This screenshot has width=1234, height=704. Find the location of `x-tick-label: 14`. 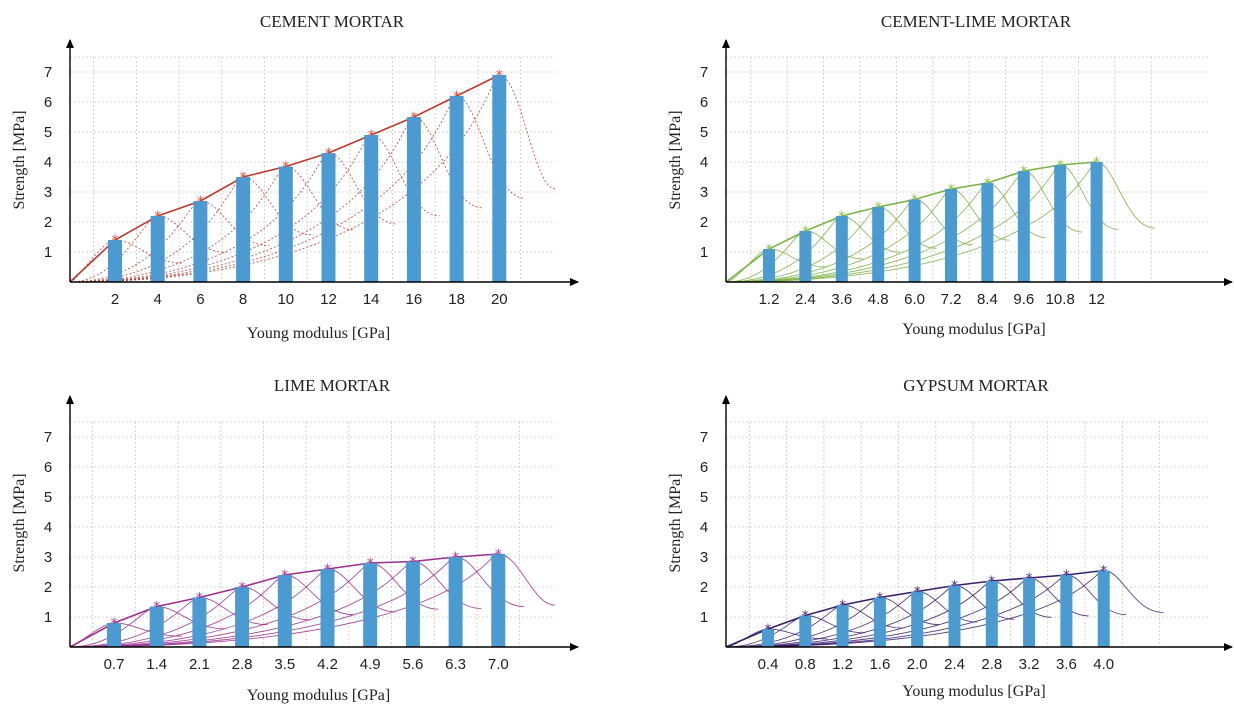

x-tick-label: 14 is located at coordinates (371, 299).